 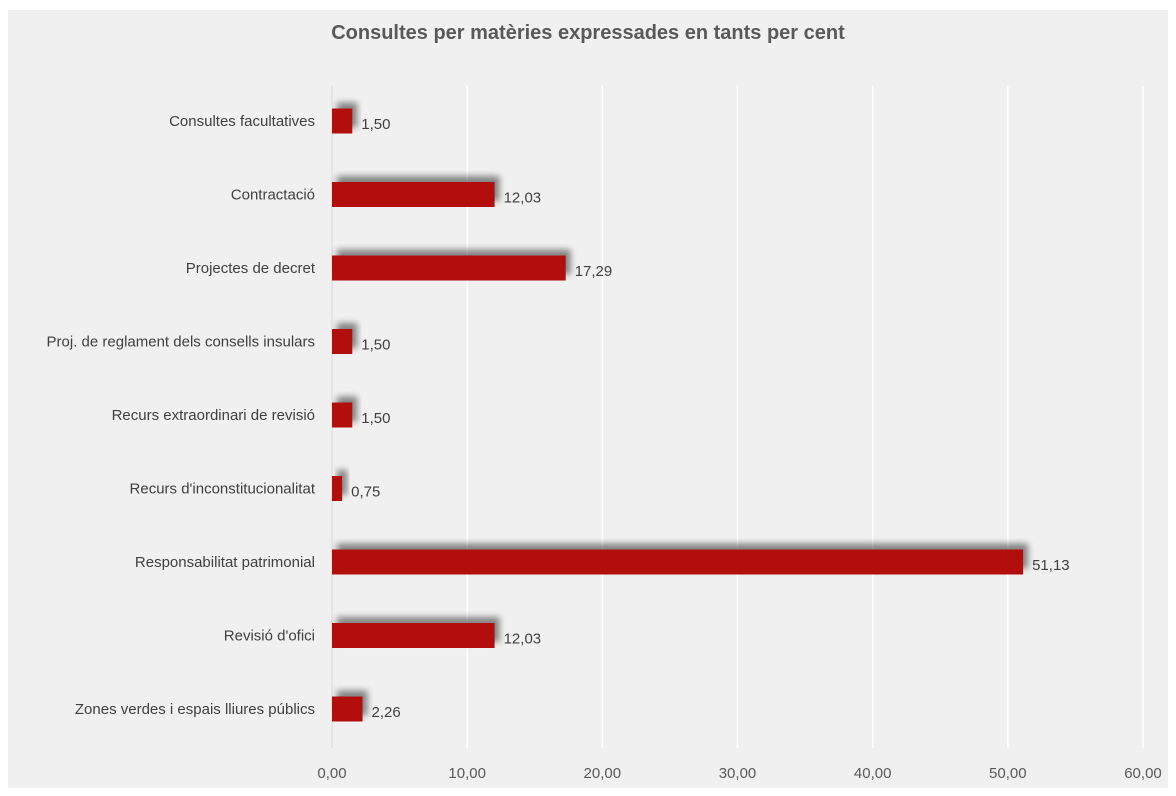 I want to click on x-tick-label: 60,00, so click(x=1143, y=773).